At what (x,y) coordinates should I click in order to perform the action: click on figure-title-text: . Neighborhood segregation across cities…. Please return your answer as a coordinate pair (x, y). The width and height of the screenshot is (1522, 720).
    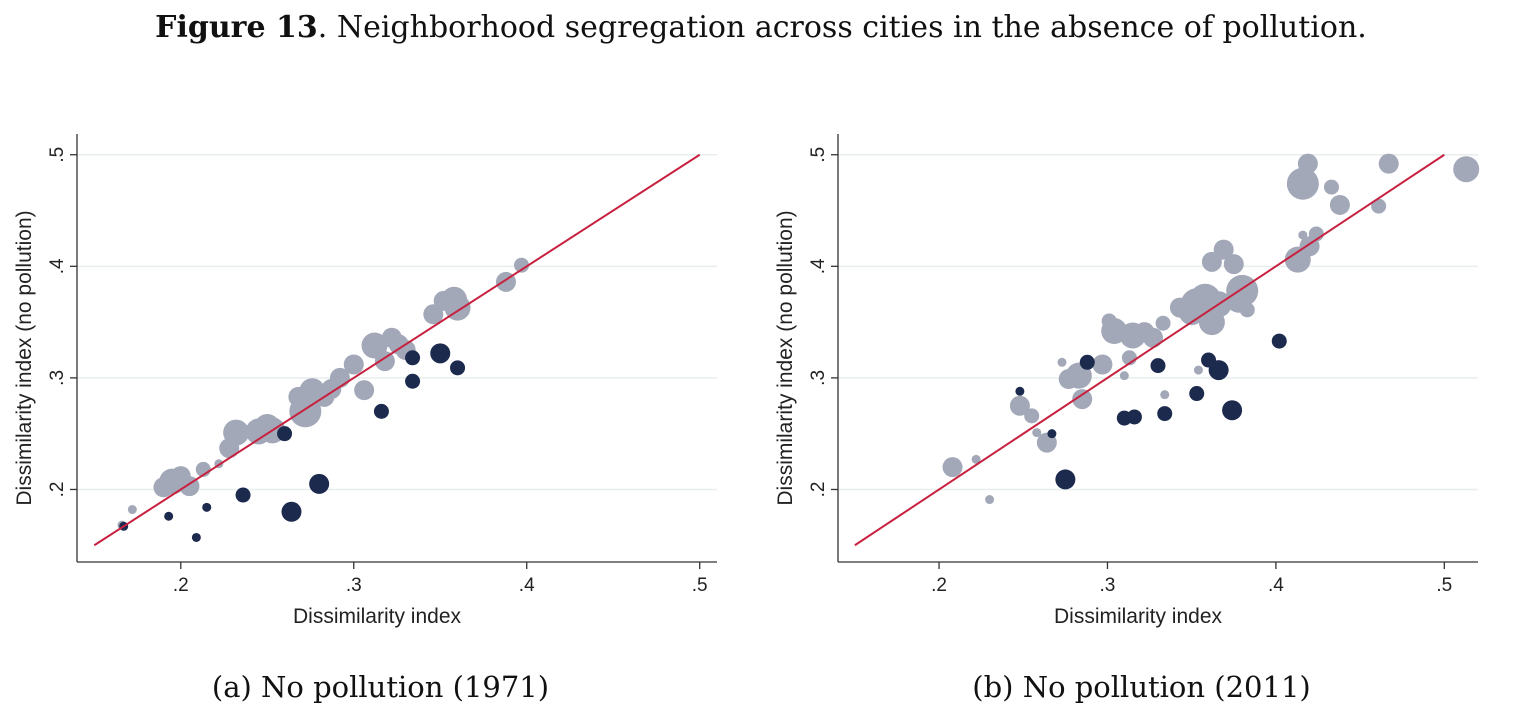
    Looking at the image, I should click on (842, 27).